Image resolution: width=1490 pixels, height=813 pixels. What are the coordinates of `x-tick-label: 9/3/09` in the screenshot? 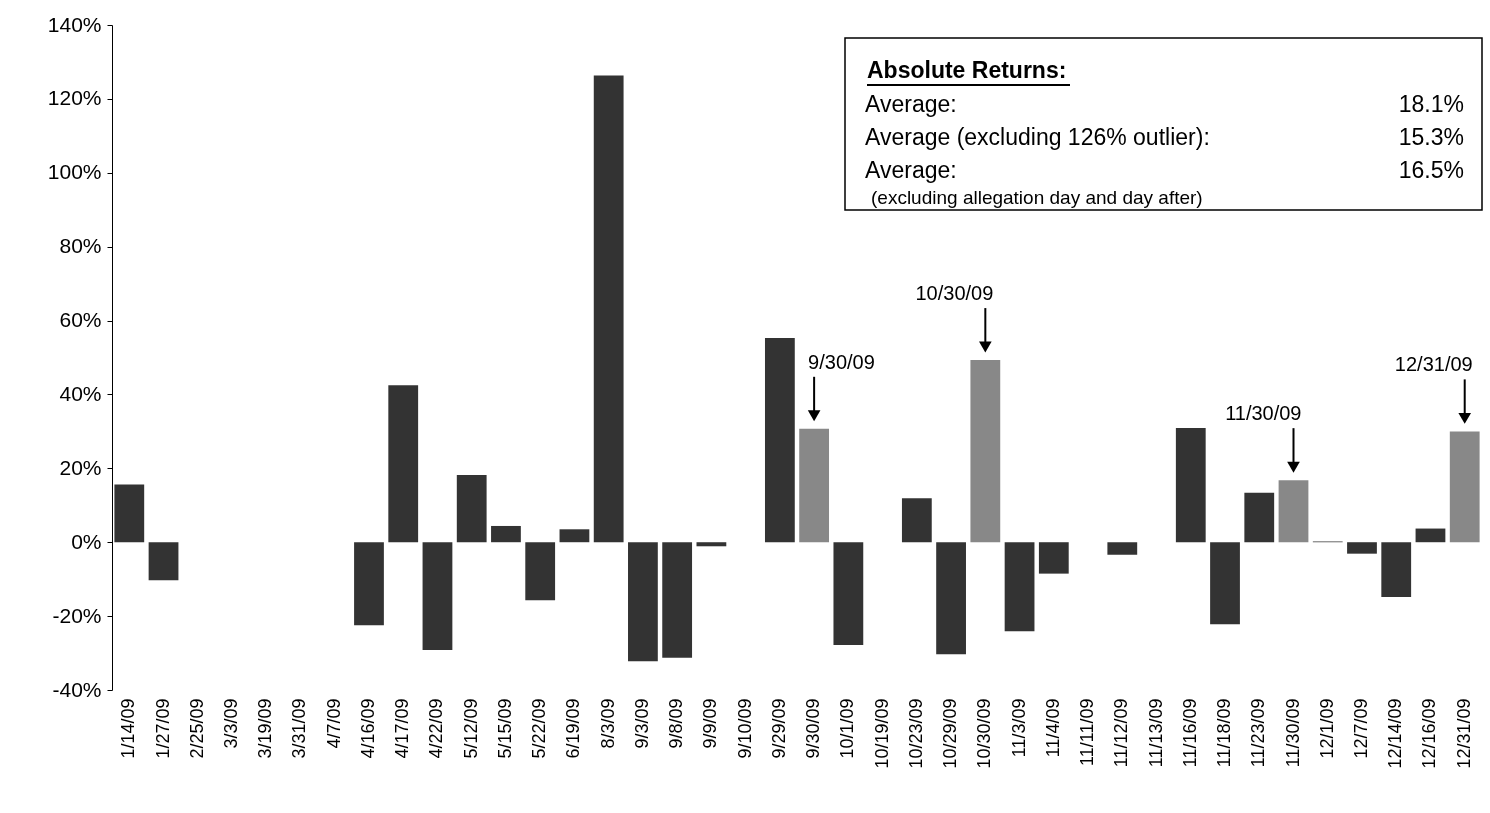 It's located at (641, 723).